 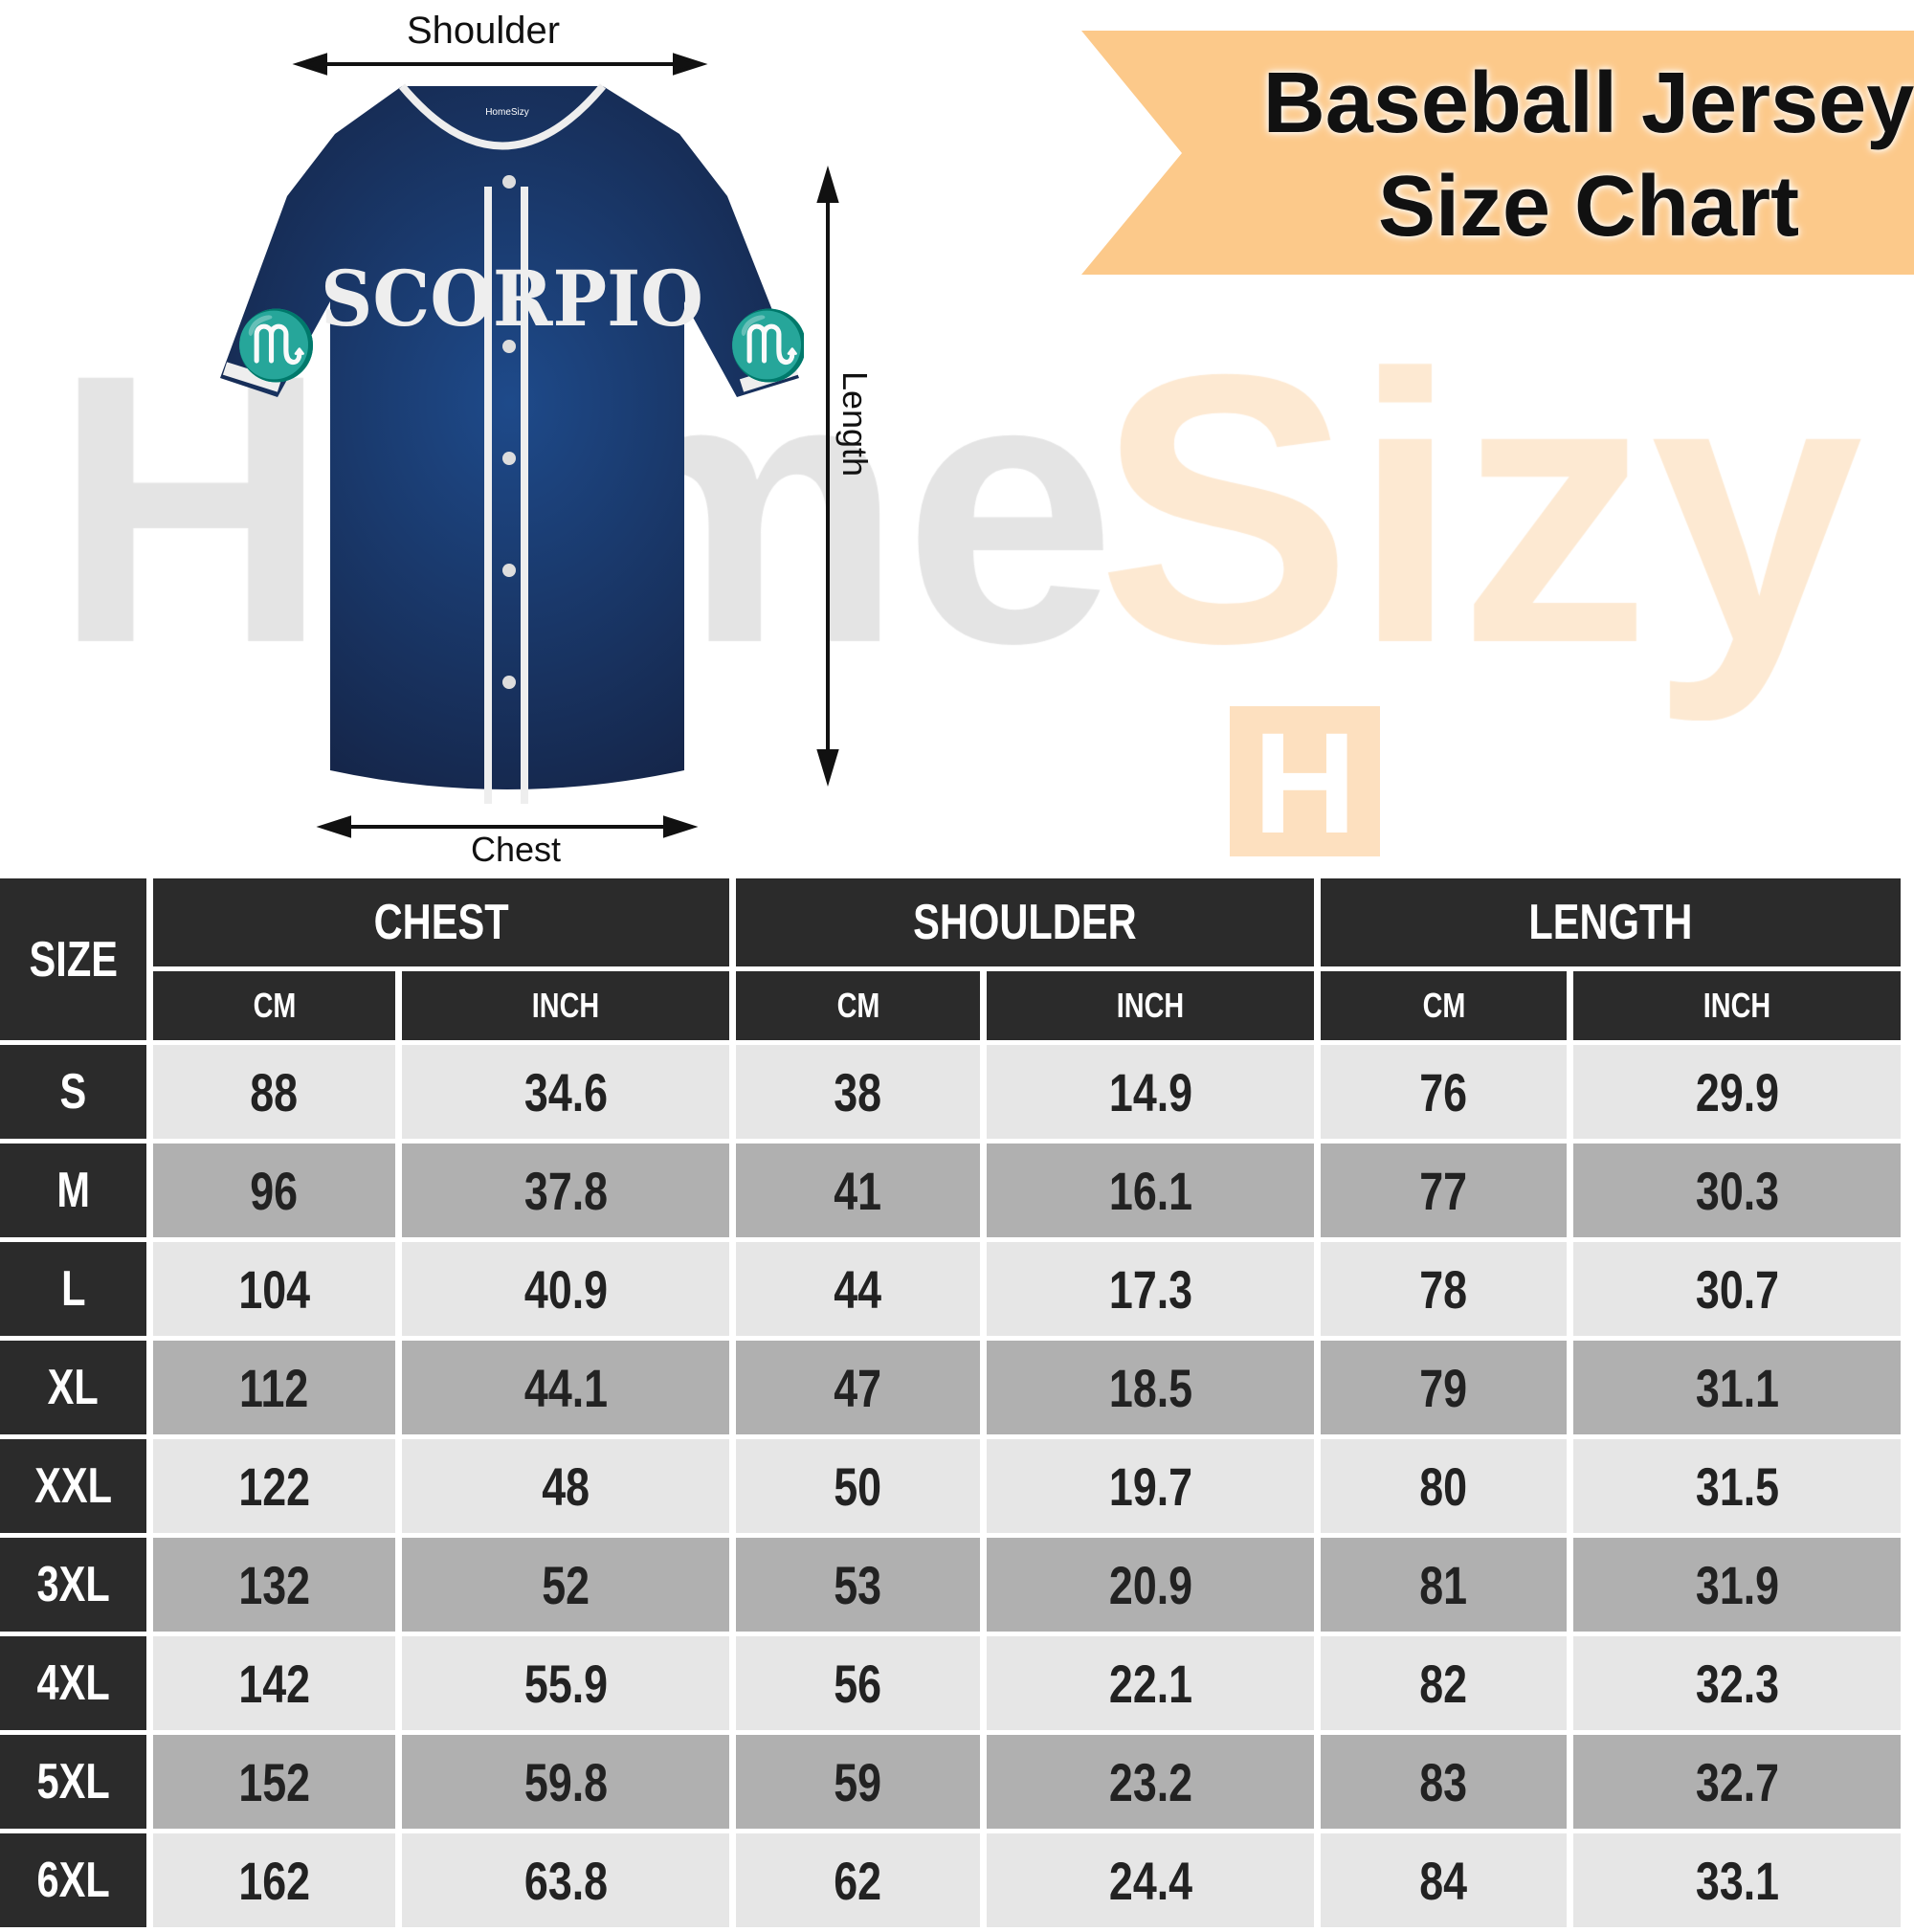 I want to click on value-cell: 122, so click(x=274, y=1486).